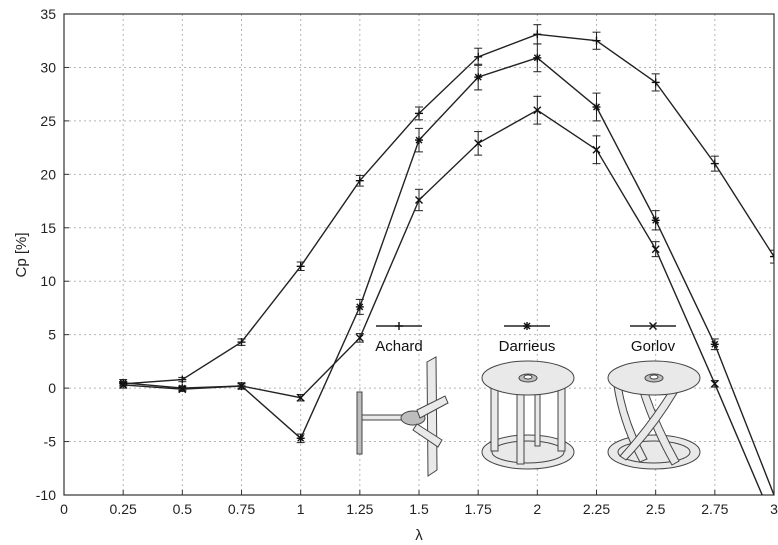 The width and height of the screenshot is (778, 545). I want to click on x-tick-label: 2.5, so click(656, 509).